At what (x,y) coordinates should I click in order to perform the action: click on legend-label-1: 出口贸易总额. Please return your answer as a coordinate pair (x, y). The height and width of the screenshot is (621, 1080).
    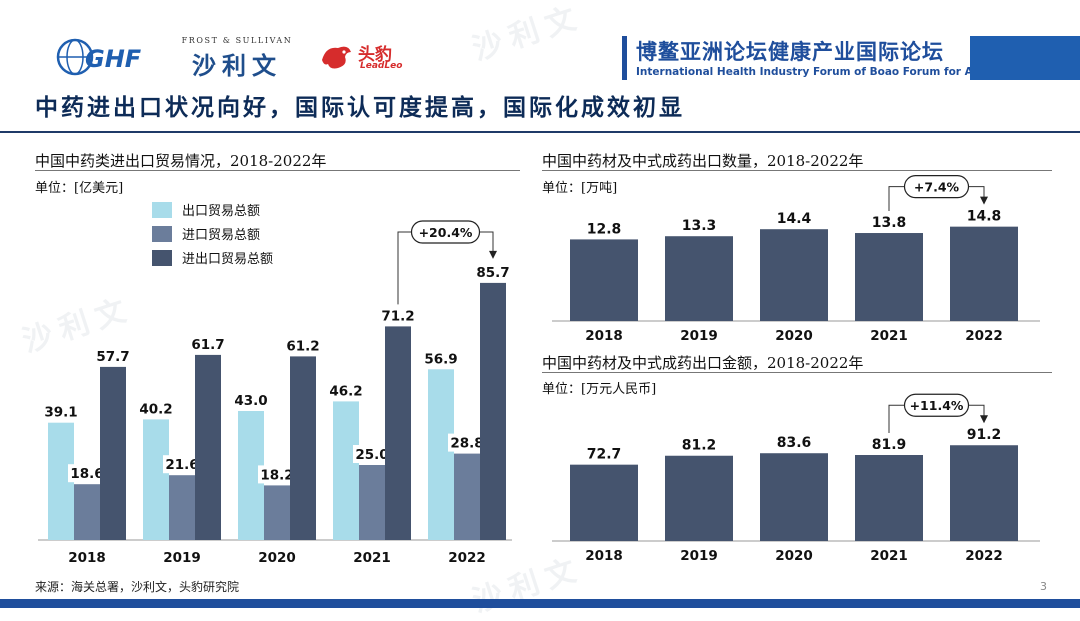
    Looking at the image, I should click on (221, 211).